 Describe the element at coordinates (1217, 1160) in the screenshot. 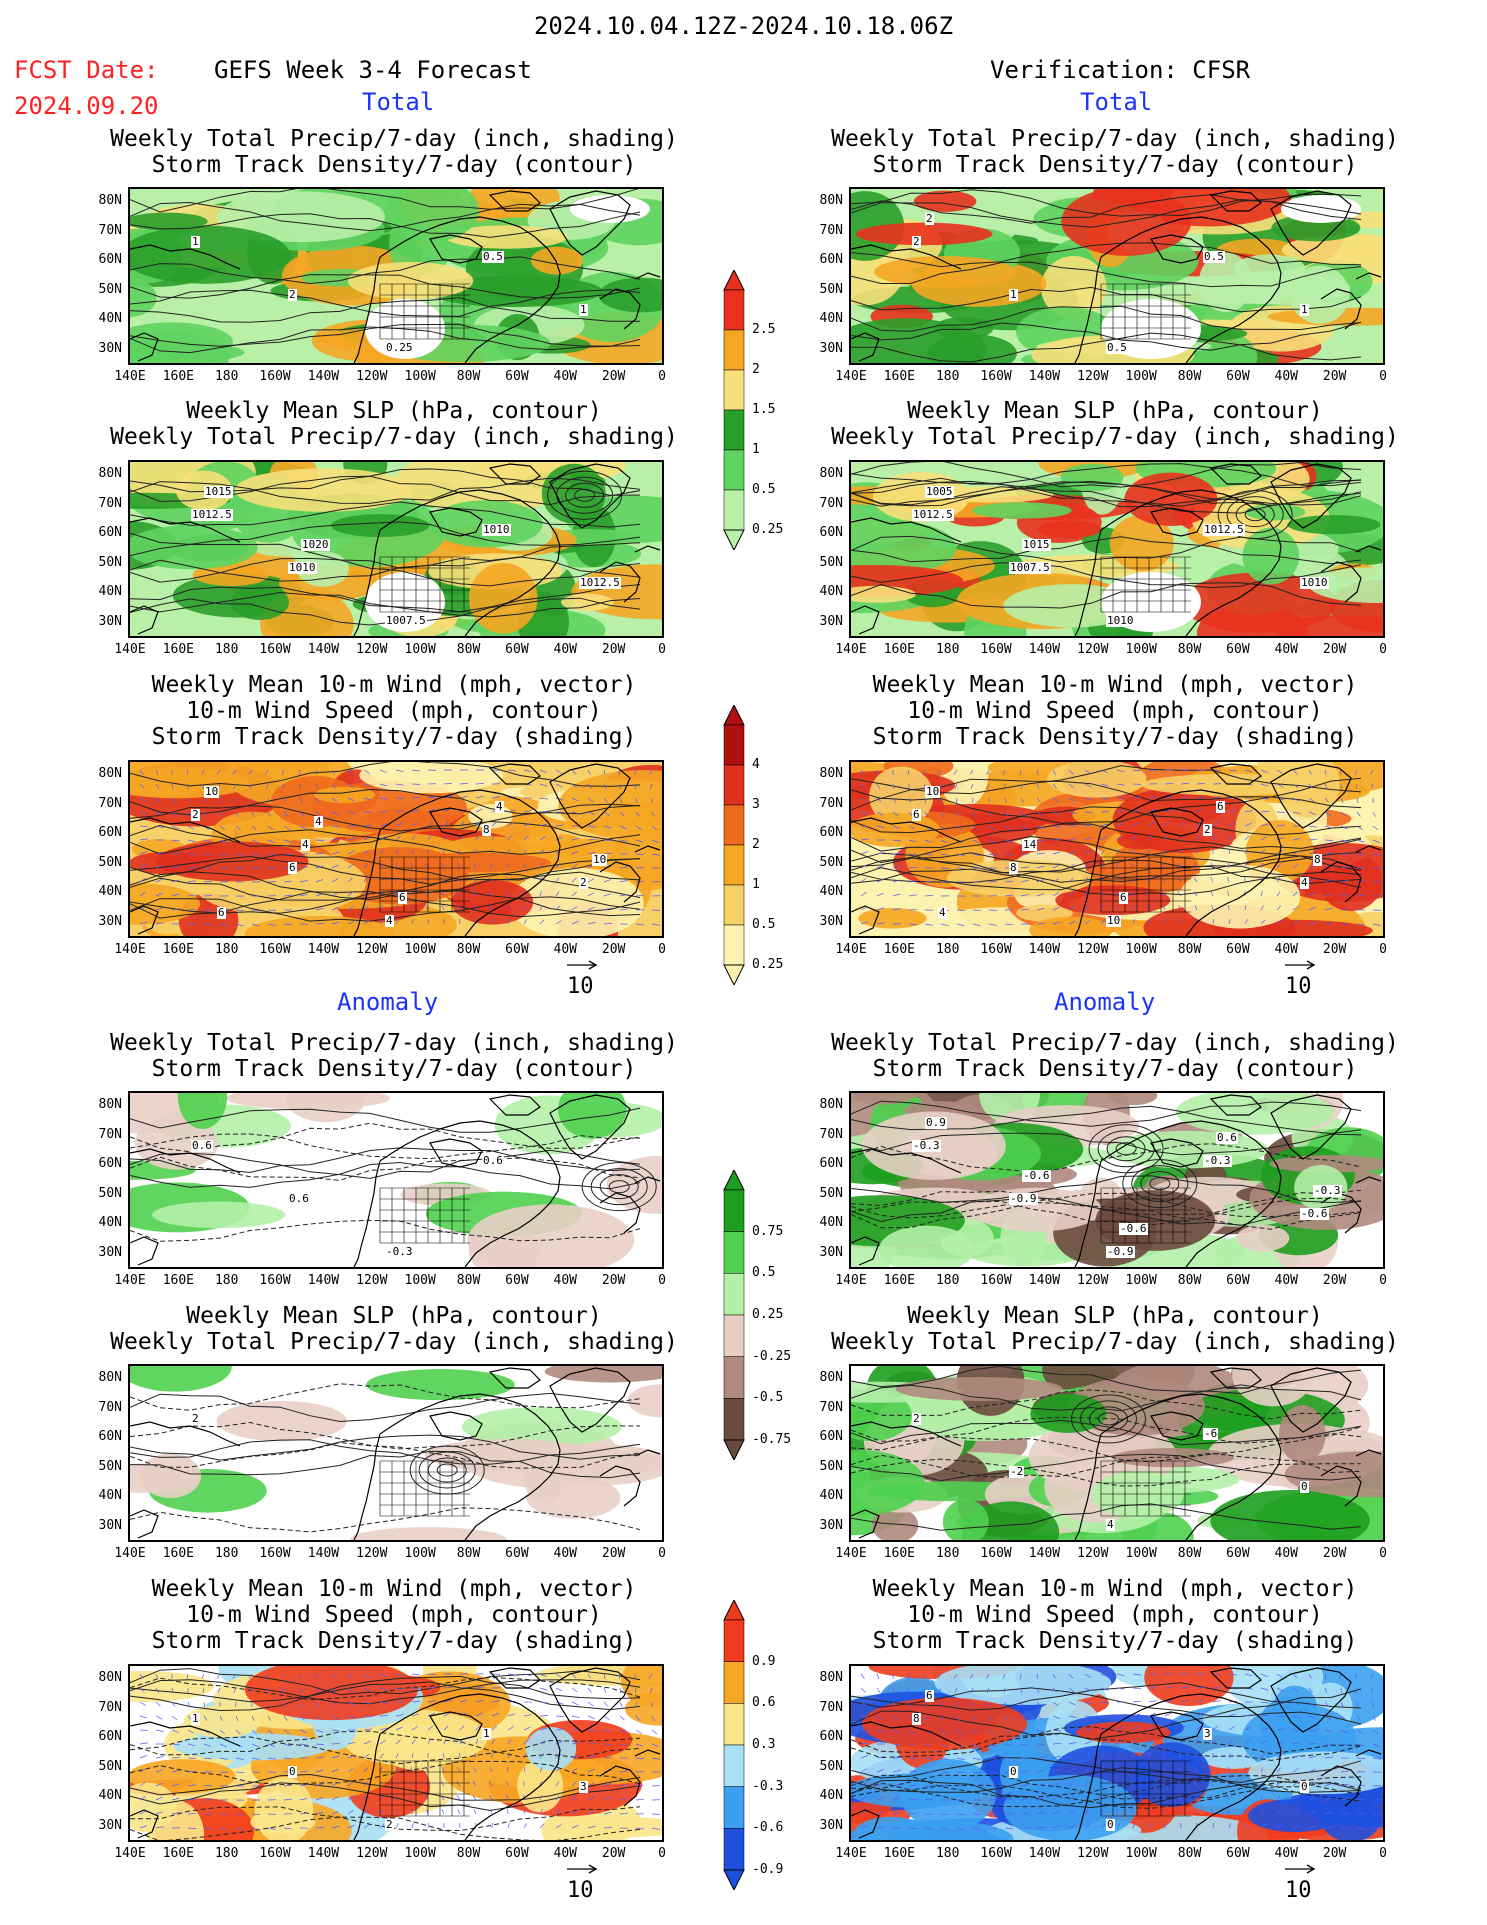

I see `contour-label: -0.3` at that location.